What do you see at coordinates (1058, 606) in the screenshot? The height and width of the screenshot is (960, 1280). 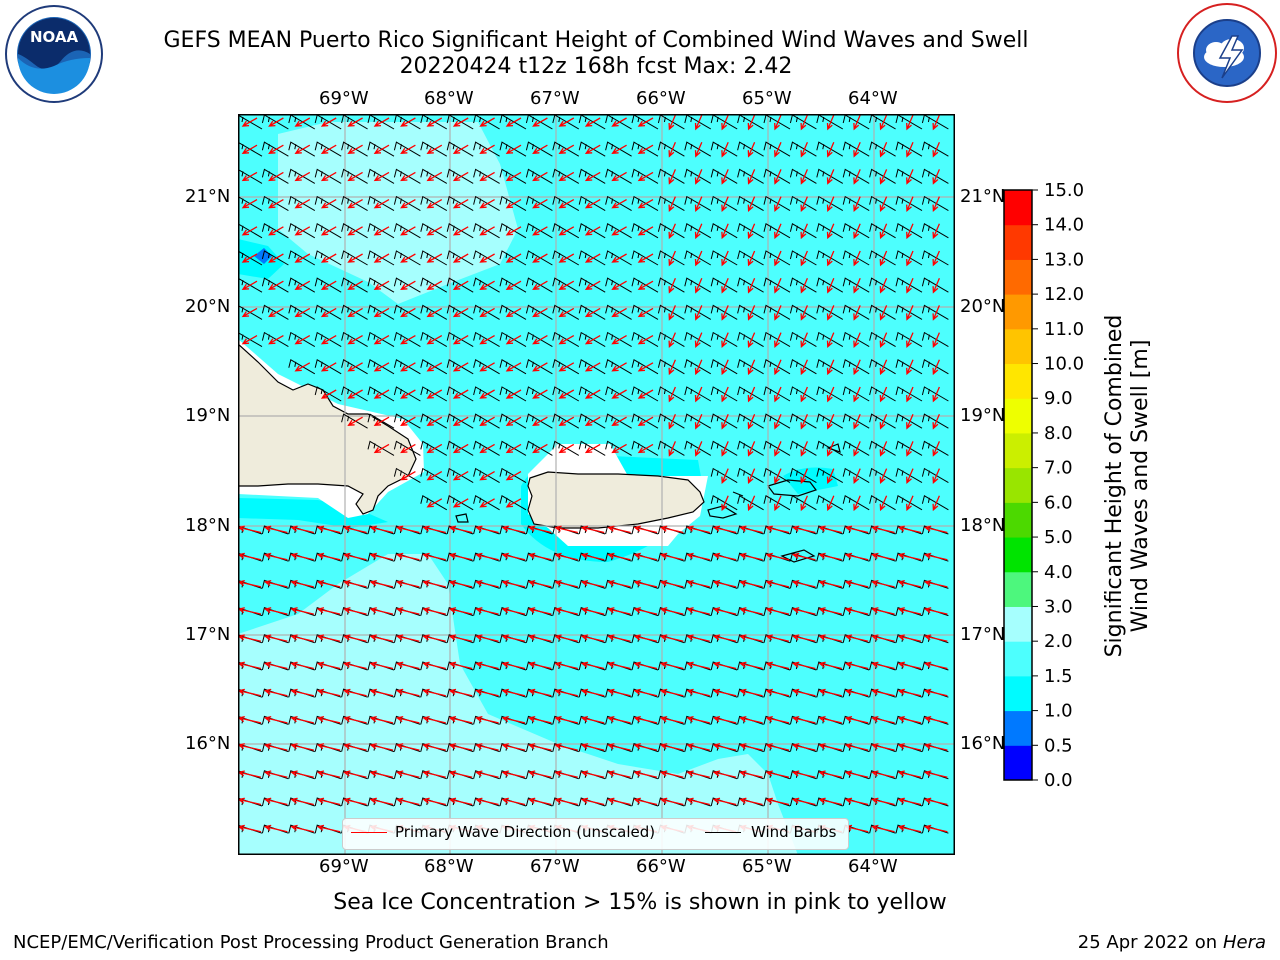 I see `colorbar-tick-label: 3.0` at bounding box center [1058, 606].